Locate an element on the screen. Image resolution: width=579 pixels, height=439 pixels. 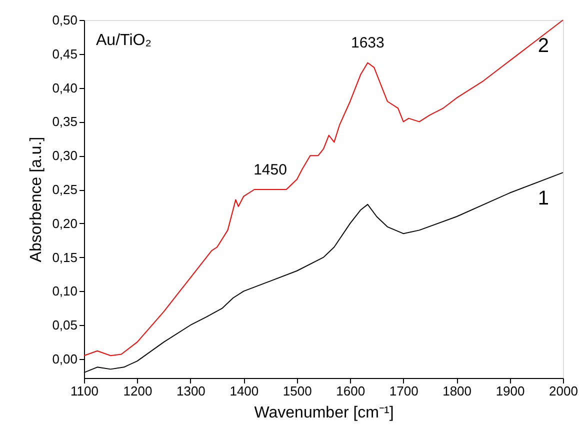
y-tick-label: 0,35 is located at coordinates (65, 122).